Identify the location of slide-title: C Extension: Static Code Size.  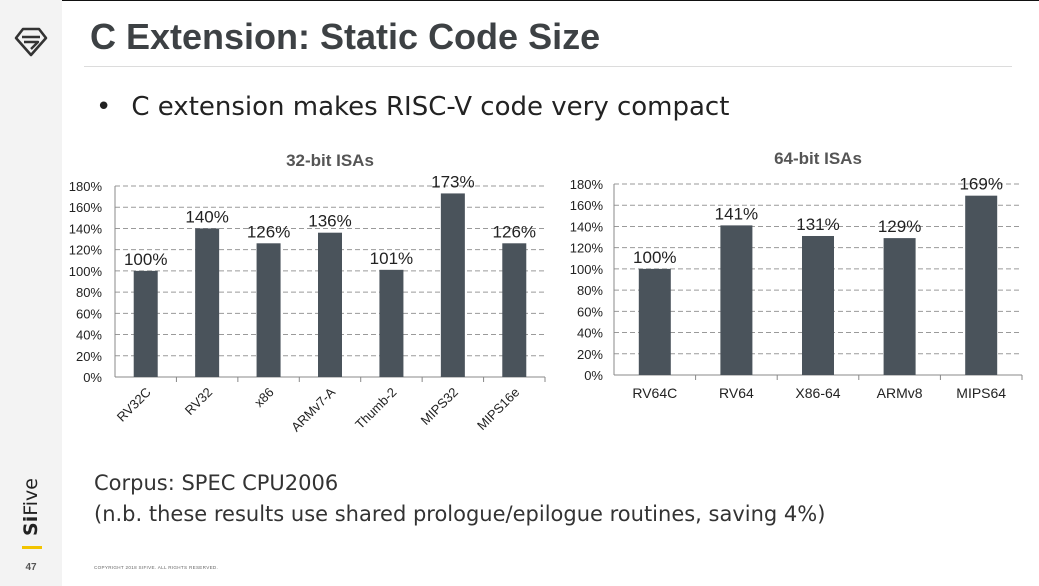
(345, 36).